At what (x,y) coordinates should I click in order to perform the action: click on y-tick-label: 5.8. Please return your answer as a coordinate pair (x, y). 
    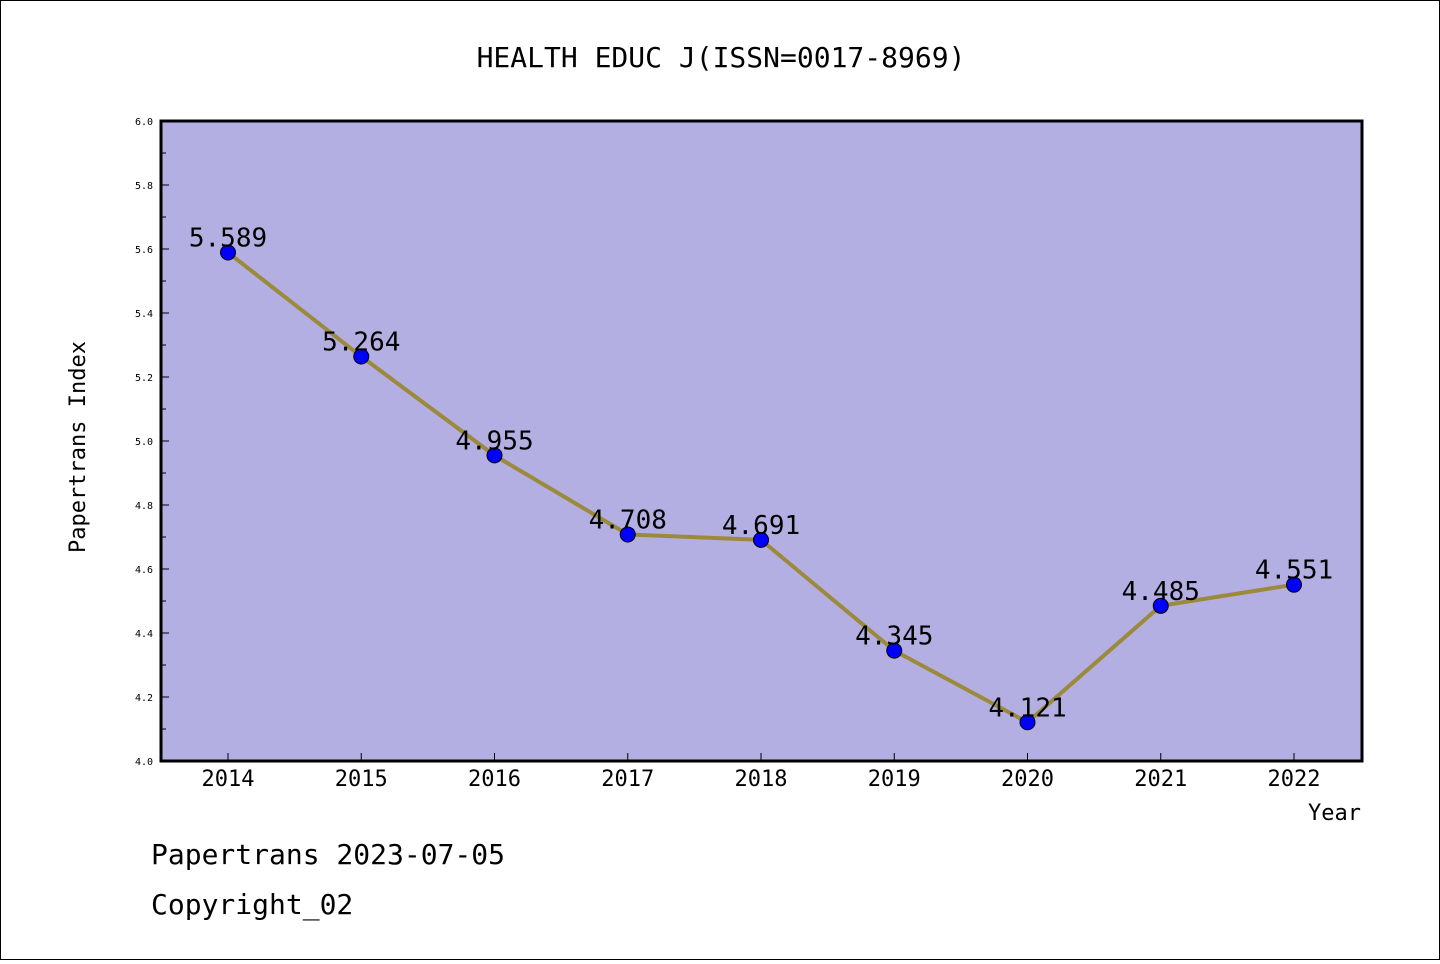
    Looking at the image, I should click on (144, 186).